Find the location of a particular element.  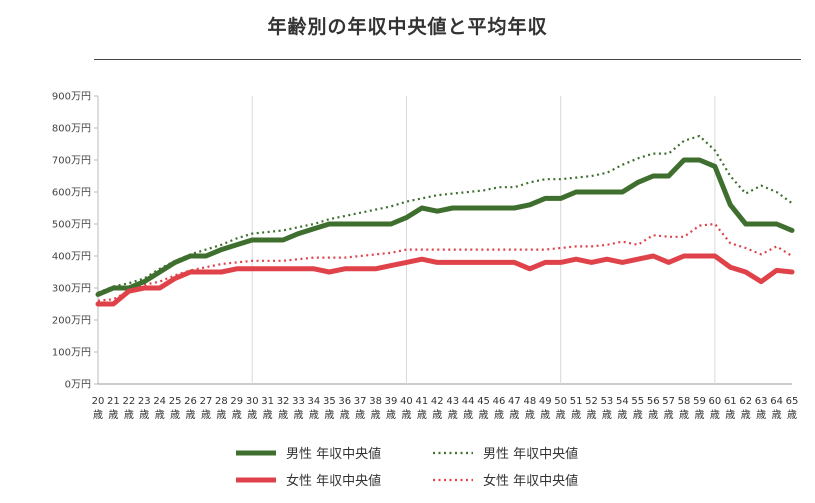

x-tick-label: 44 is located at coordinates (468, 401).